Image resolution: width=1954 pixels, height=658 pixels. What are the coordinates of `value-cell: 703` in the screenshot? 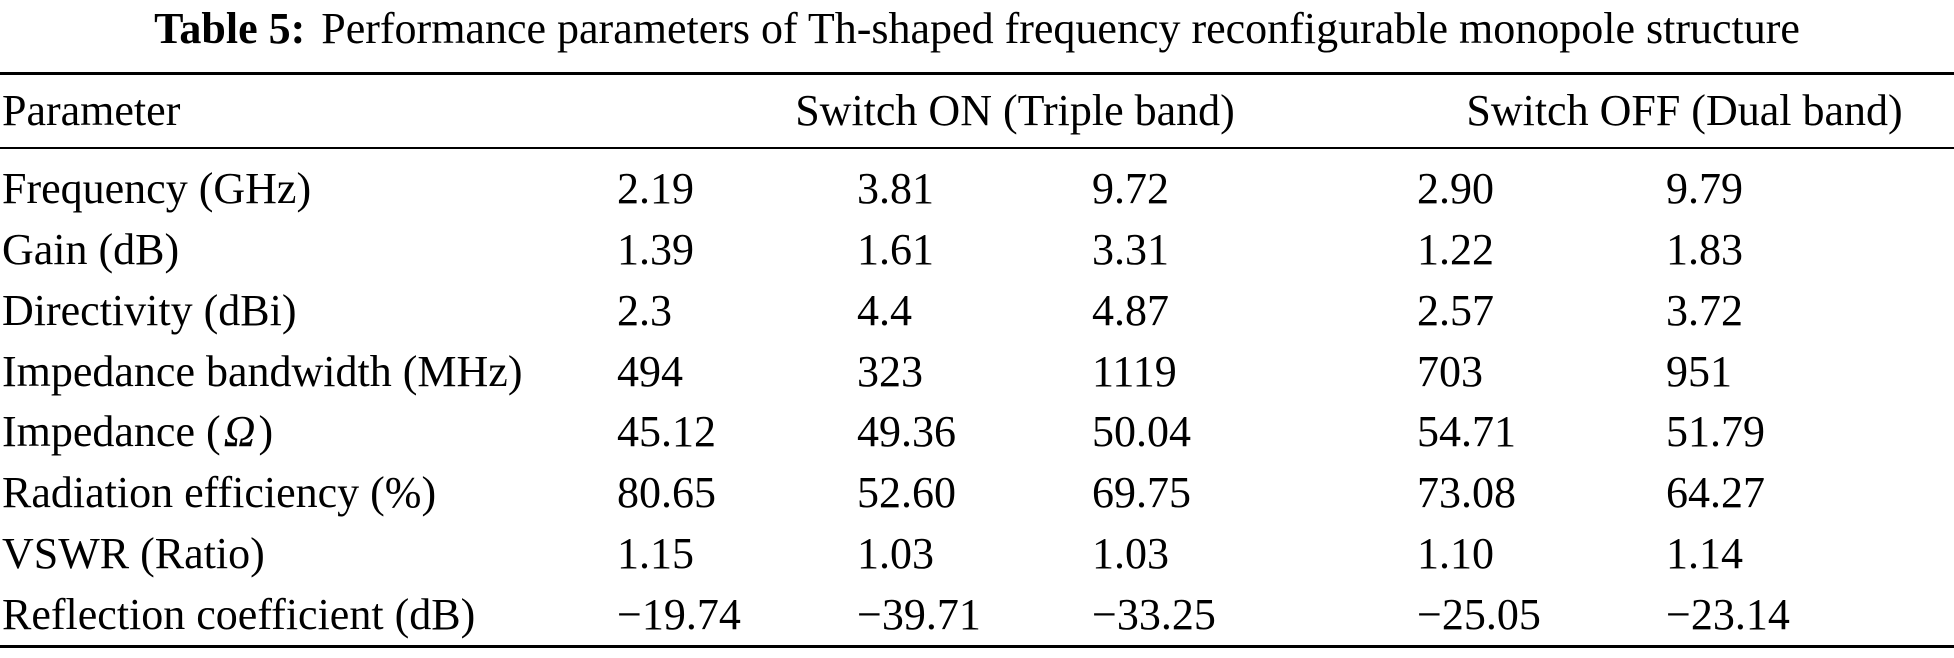 It's located at (1450, 371).